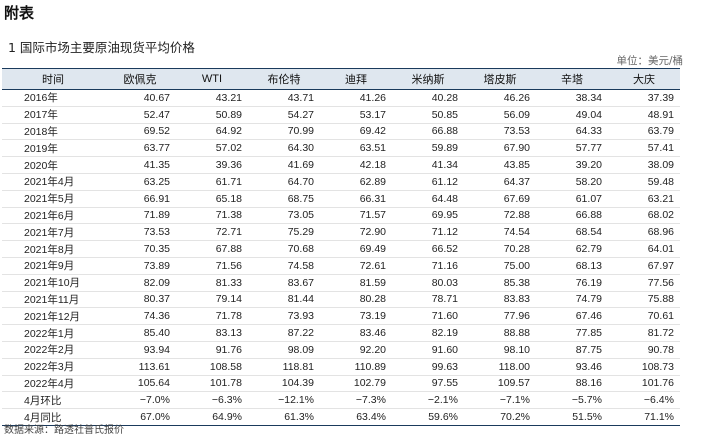 This screenshot has width=705, height=440. Describe the element at coordinates (140, 350) in the screenshot. I see `table-cell: 93.94` at that location.